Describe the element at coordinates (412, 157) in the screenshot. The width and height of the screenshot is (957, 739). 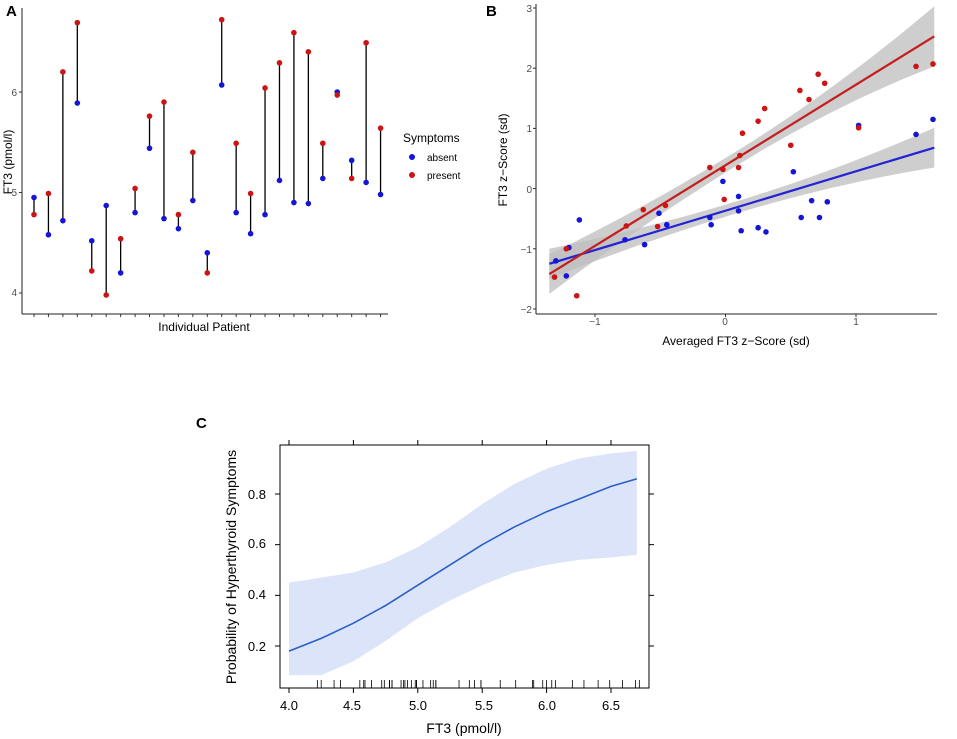
I see `legend-absent-key` at that location.